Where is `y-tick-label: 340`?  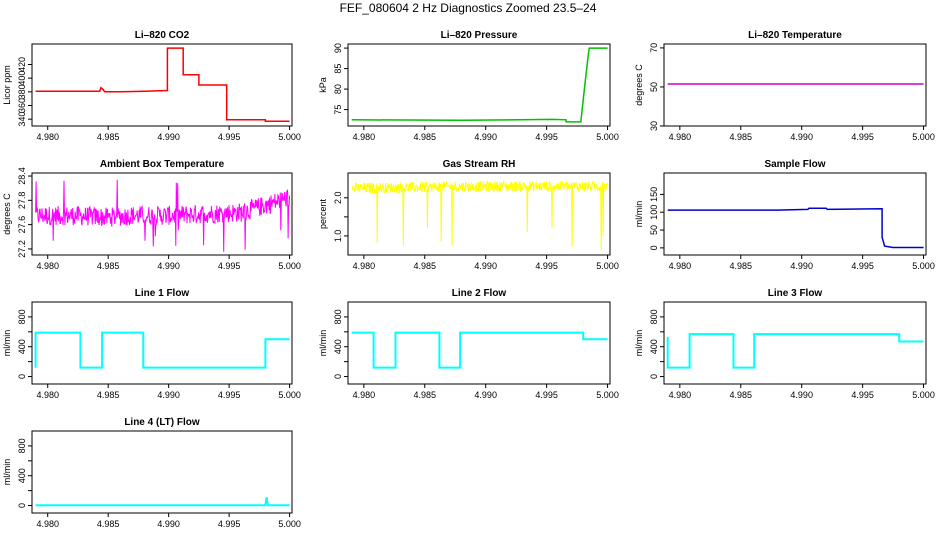 y-tick-label: 340 is located at coordinates (22, 119).